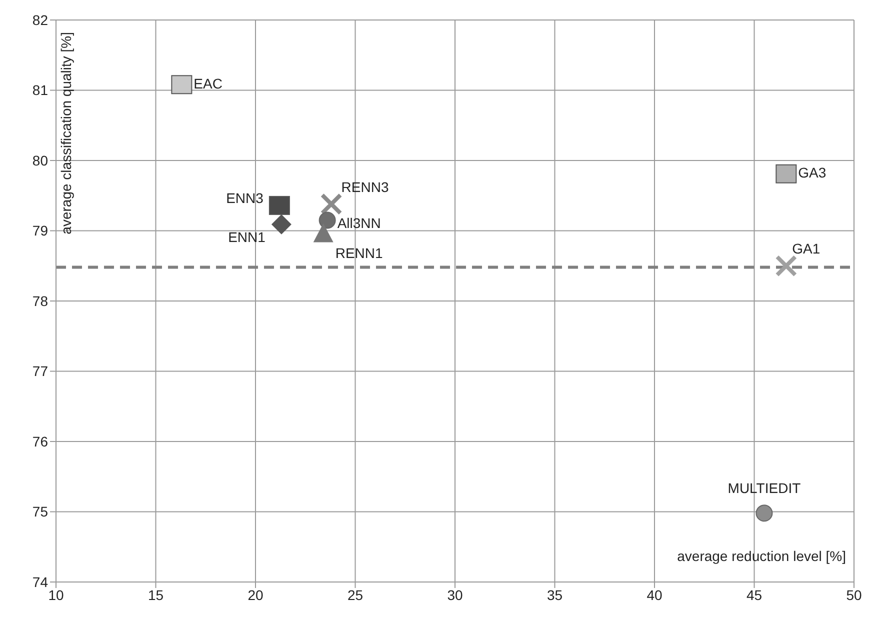 Image resolution: width=874 pixels, height=620 pixels. I want to click on y-tick-label: 76, so click(40, 441).